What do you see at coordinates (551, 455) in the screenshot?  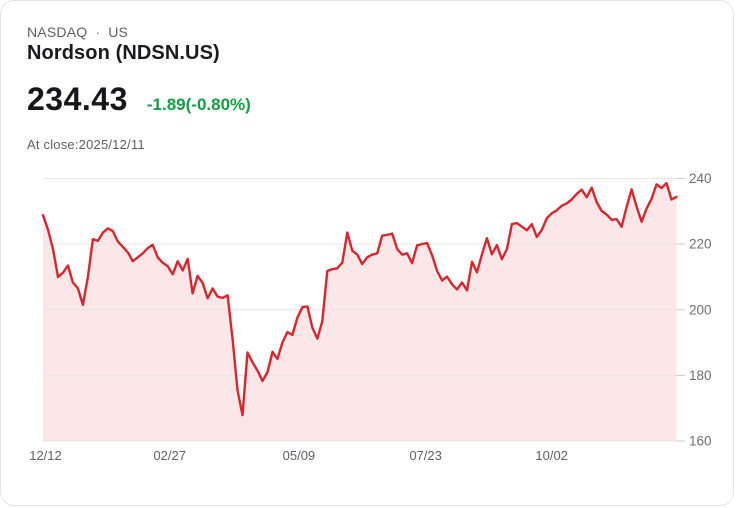 I see `x-axis-label: 10/02` at bounding box center [551, 455].